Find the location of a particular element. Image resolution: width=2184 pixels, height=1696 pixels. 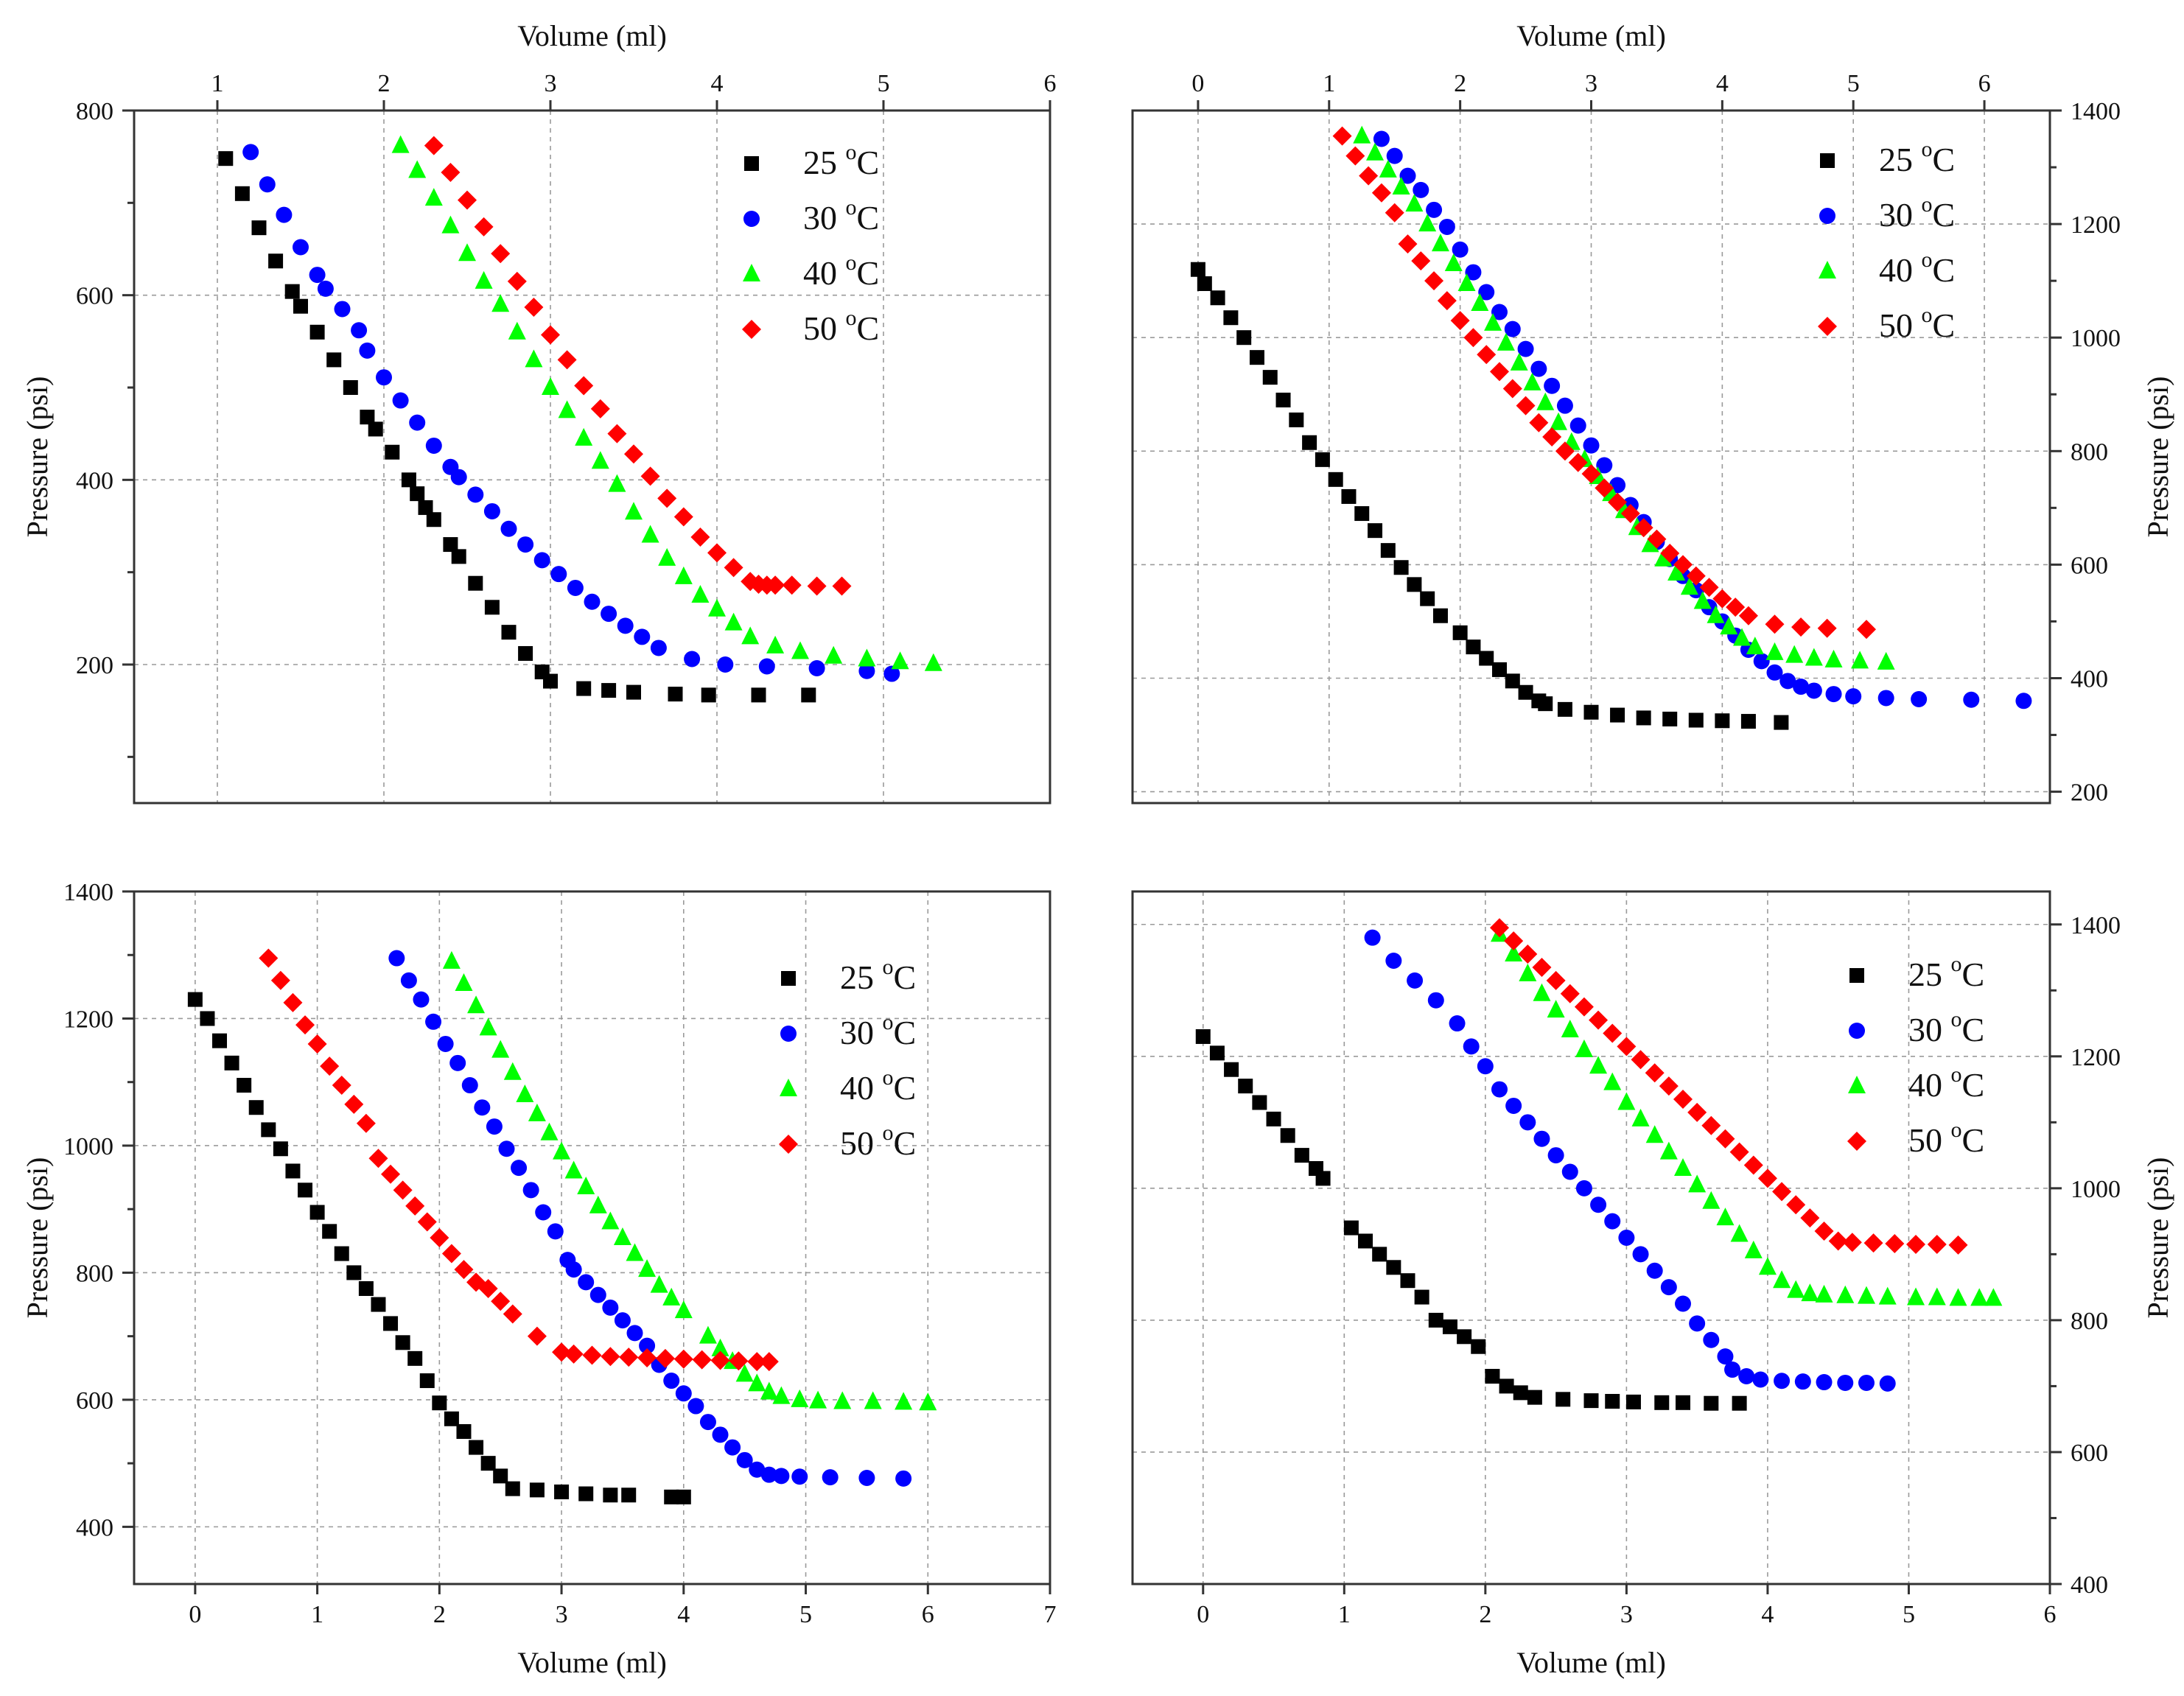

series-circle is located at coordinates (571, 413).